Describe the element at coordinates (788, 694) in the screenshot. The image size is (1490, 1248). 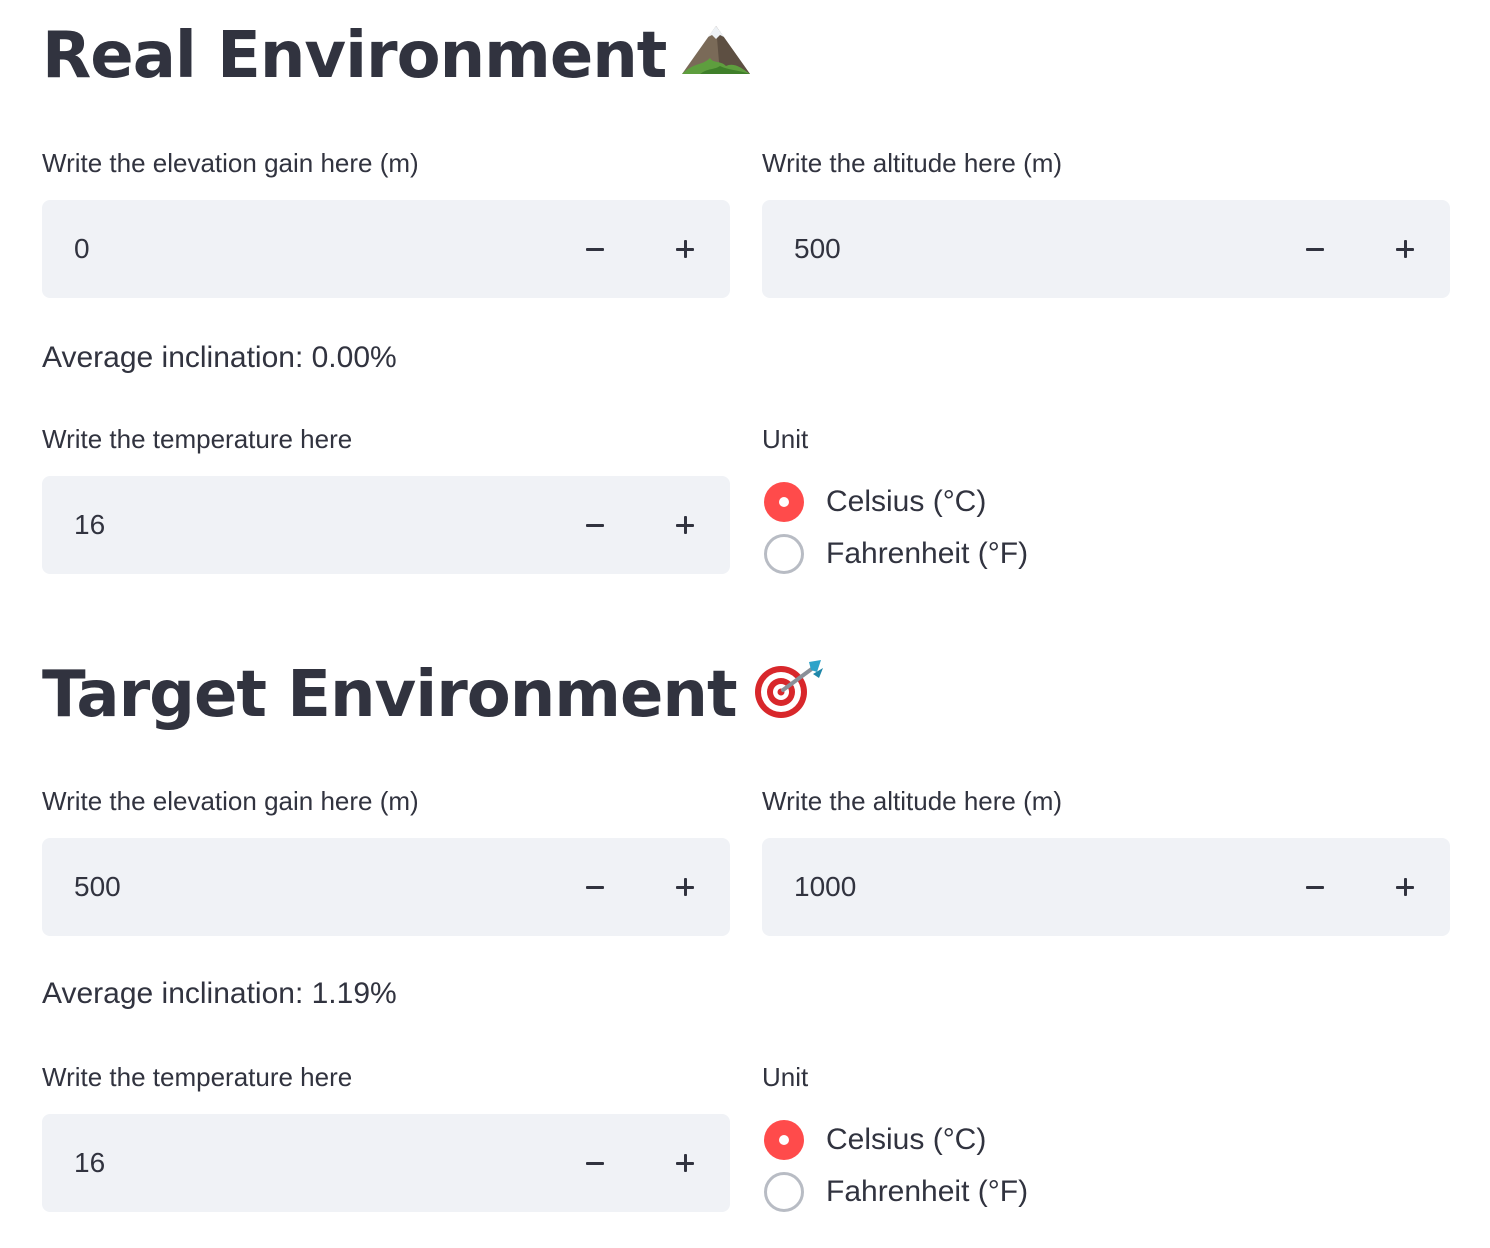
I see `bullseye-dart-icon` at that location.